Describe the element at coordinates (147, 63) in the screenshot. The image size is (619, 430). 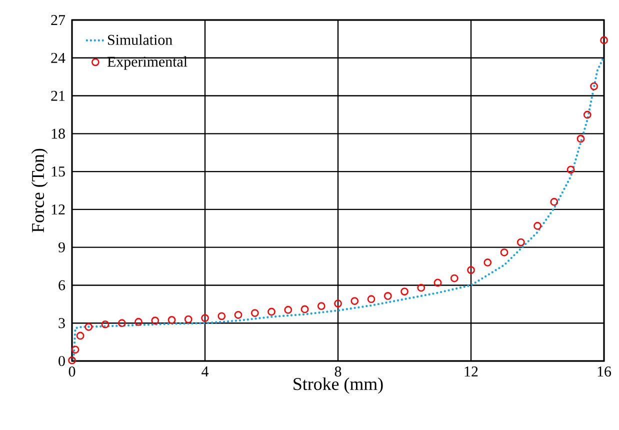
I see `legend-label: Experimental` at that location.